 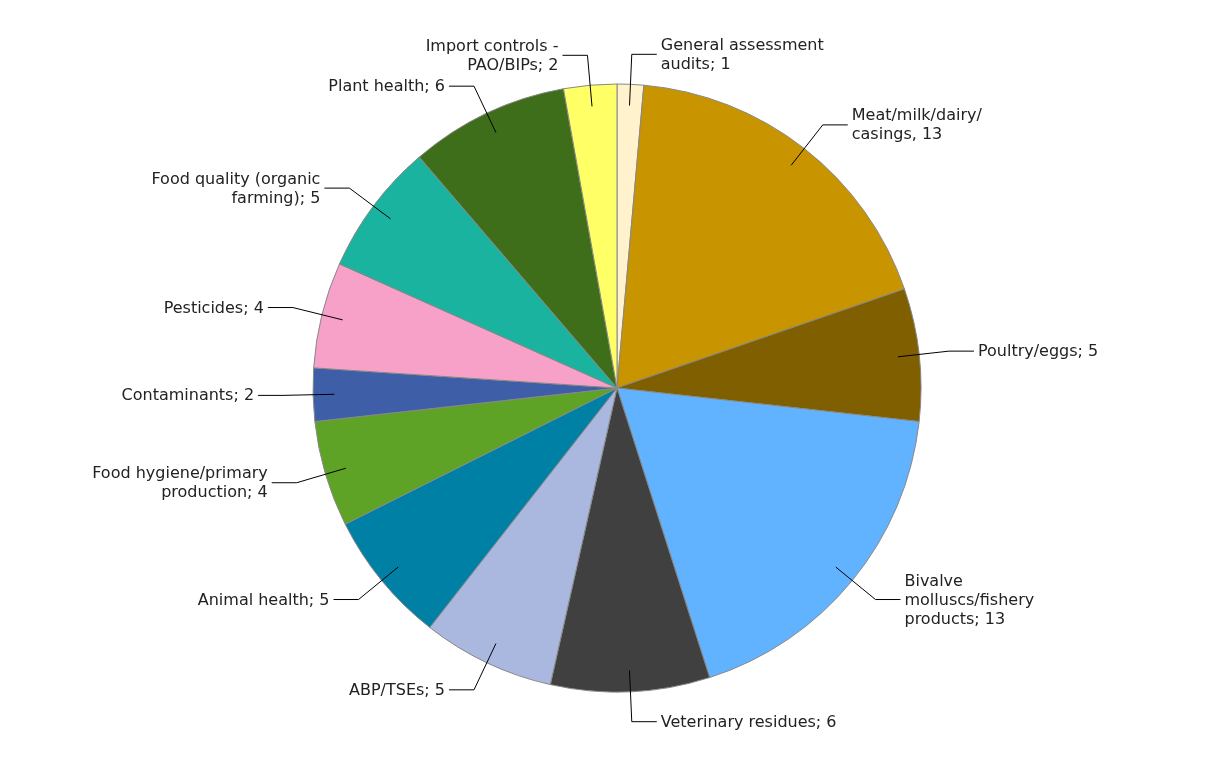 I want to click on slice-label: Poultry/eggs; 5, so click(x=1038, y=351).